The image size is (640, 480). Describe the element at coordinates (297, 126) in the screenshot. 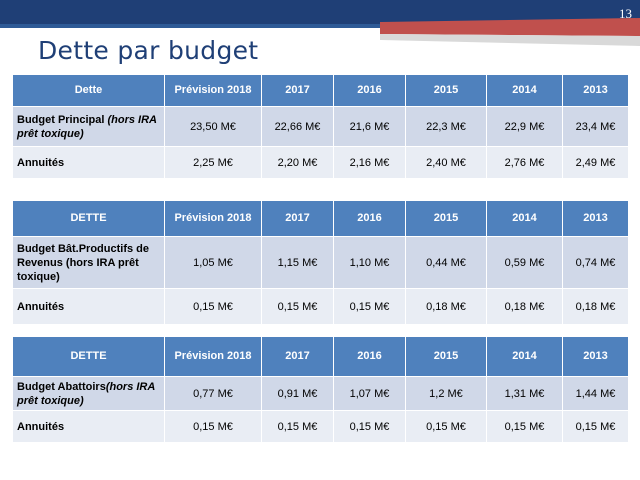

I see `value-cell: 22,66 M€` at that location.